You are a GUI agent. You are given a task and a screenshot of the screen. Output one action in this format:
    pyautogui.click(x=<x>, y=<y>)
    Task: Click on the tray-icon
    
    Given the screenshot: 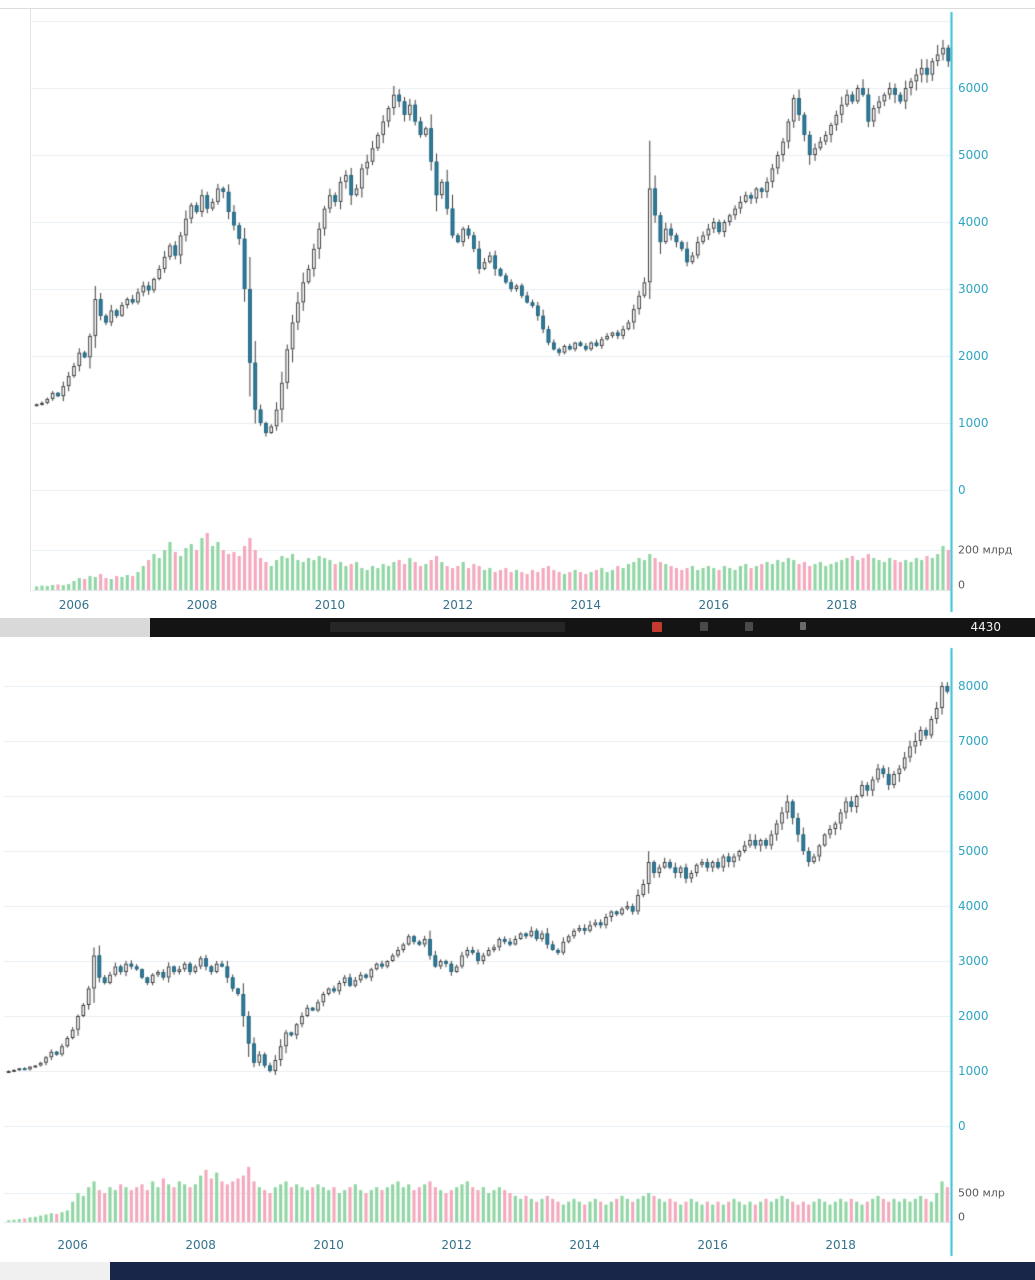 What is the action you would take?
    pyautogui.click(x=803, y=626)
    